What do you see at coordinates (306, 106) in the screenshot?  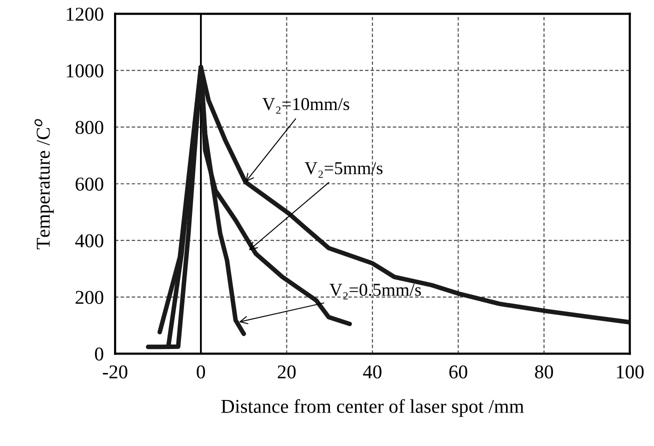 I see `annotation: V₂=10mm/s` at bounding box center [306, 106].